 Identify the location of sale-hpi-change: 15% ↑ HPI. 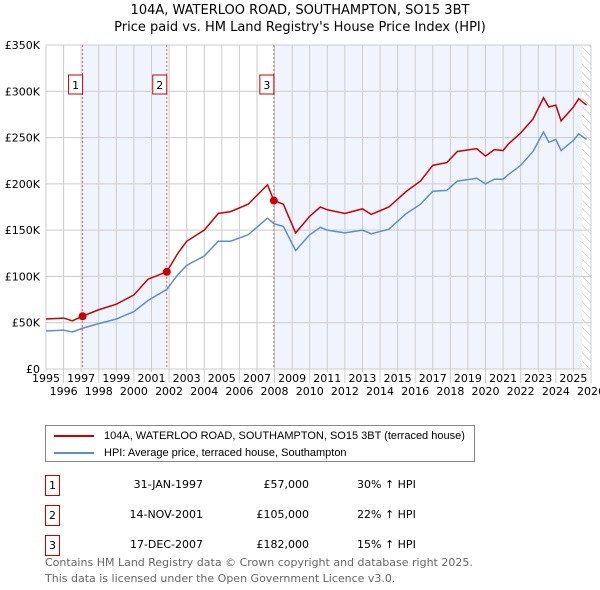
(386, 544).